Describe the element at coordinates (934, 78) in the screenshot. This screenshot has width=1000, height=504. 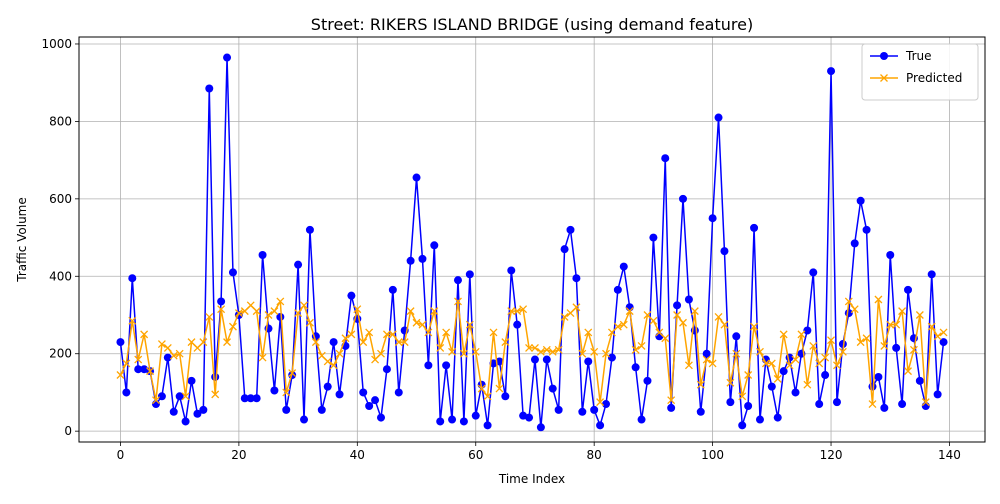
I see `legend-label-predicted: Predicted` at that location.